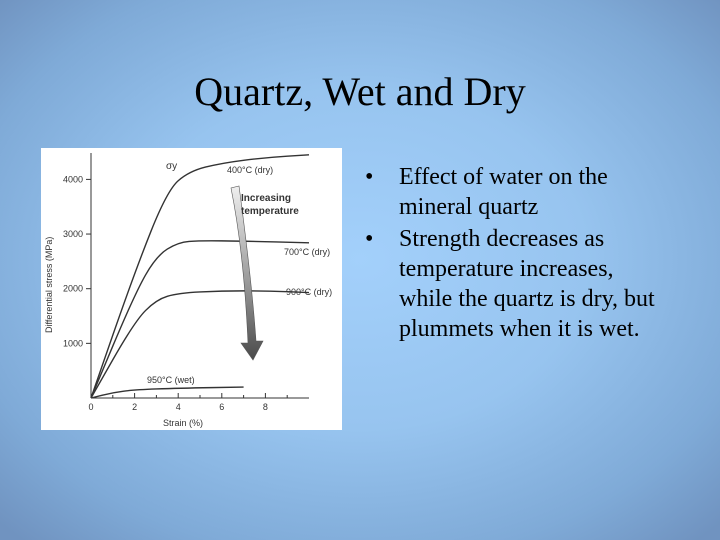  Describe the element at coordinates (265, 407) in the screenshot. I see `x-tick-label: 8` at that location.